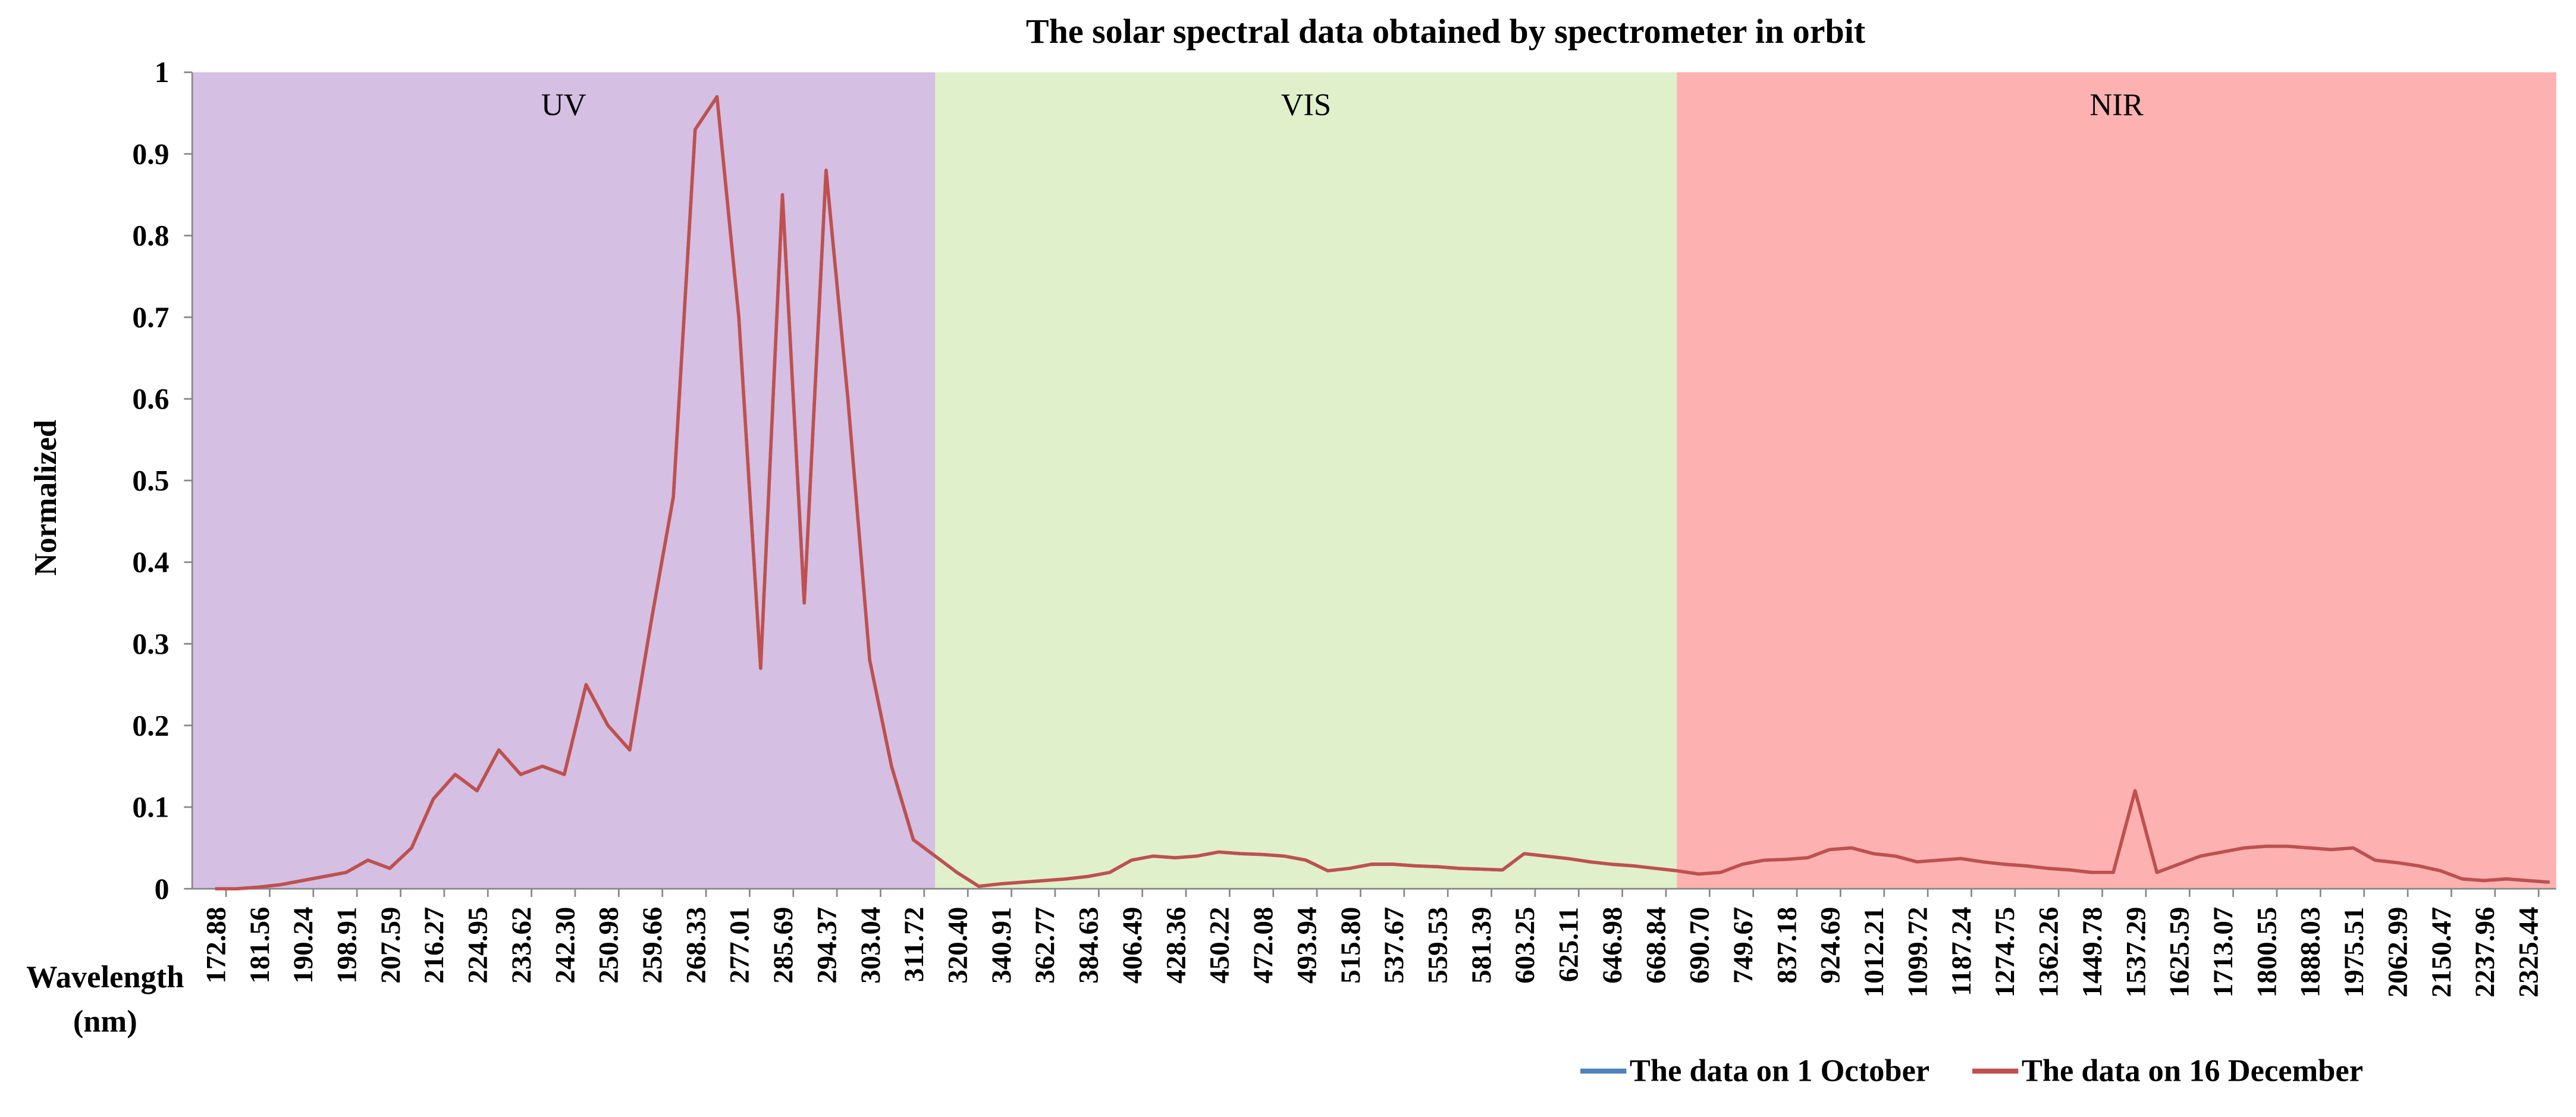 The width and height of the screenshot is (2576, 1117). I want to click on x-tick-label: 320.40, so click(958, 945).